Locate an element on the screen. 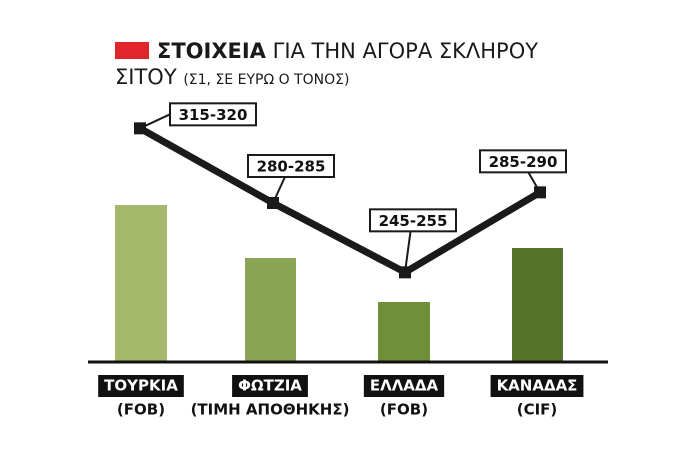 The width and height of the screenshot is (696, 450). data-label: 315-320 is located at coordinates (213, 115).